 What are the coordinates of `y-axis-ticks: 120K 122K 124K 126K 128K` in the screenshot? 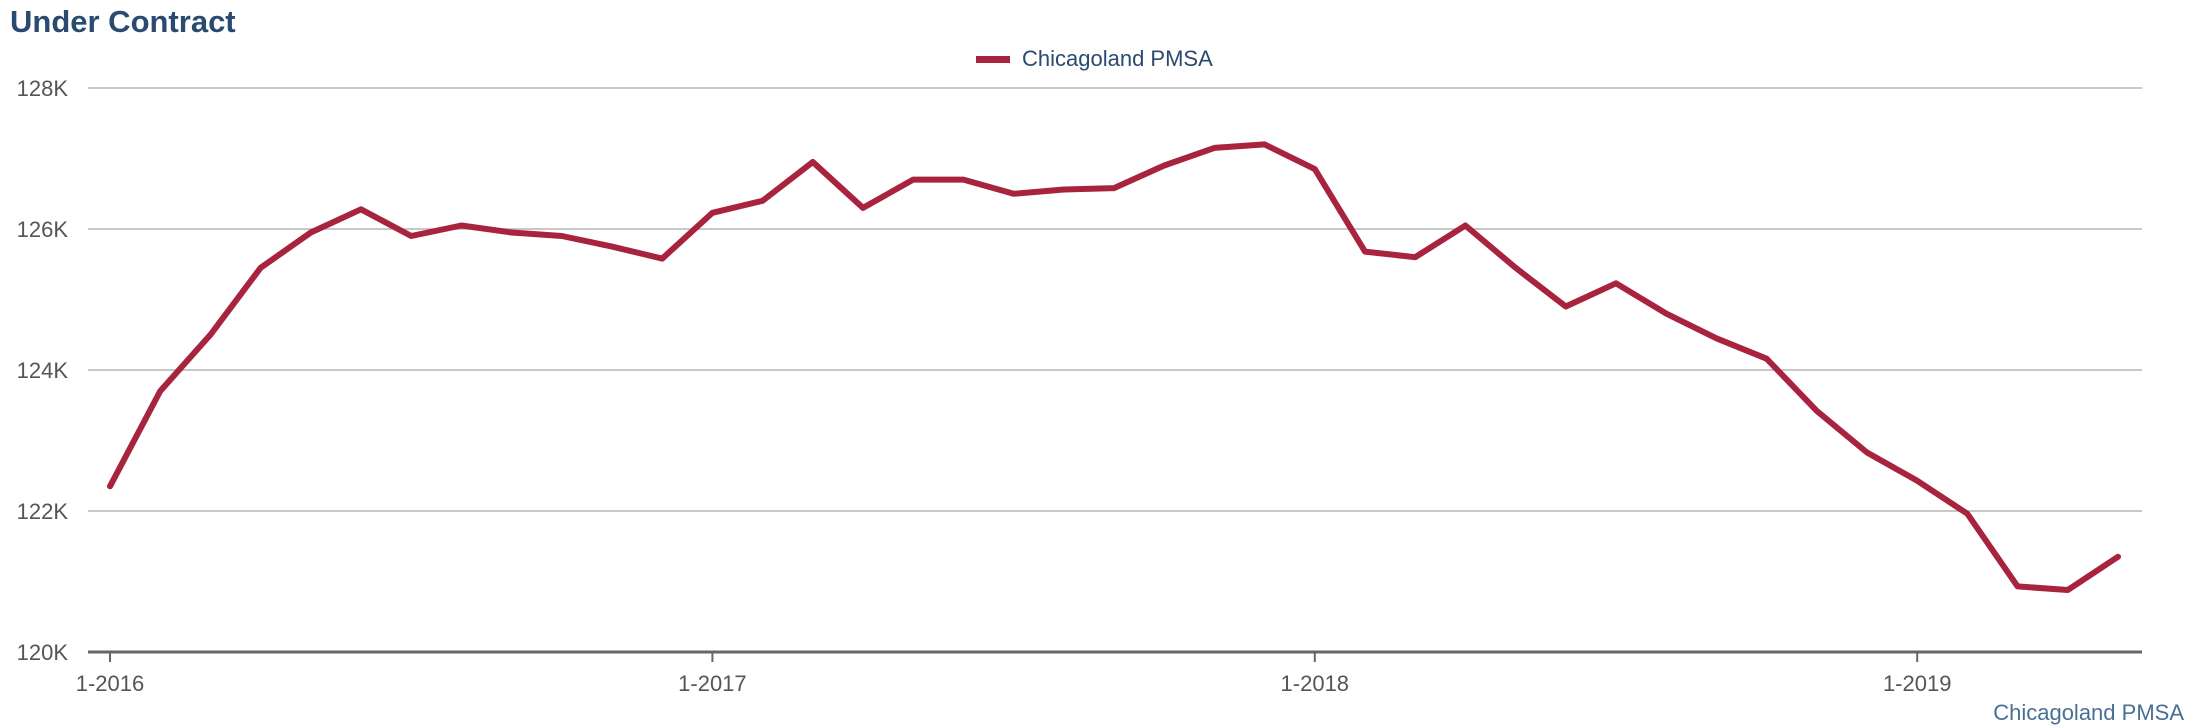 It's located at (43, 370).